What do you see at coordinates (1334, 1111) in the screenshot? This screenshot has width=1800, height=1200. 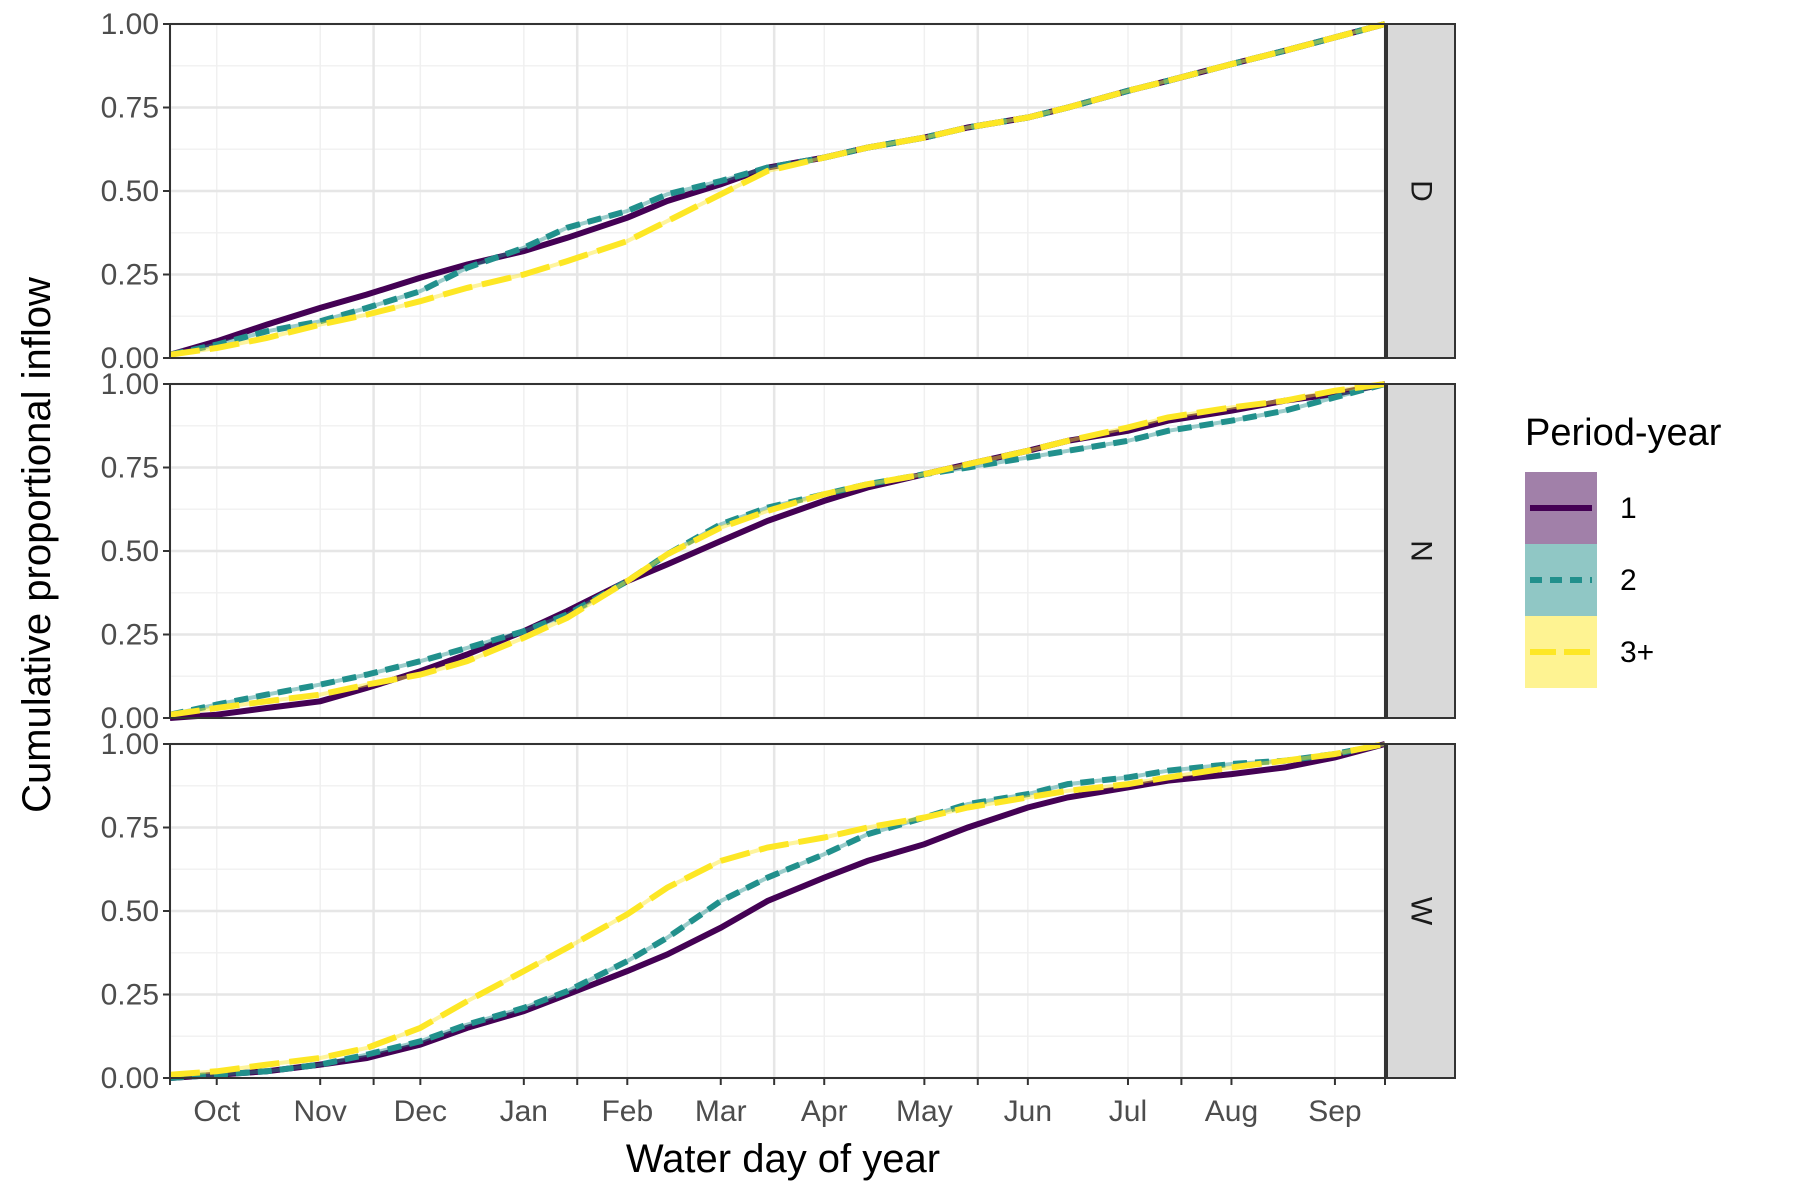 I see `x-tick-label: Sep` at bounding box center [1334, 1111].